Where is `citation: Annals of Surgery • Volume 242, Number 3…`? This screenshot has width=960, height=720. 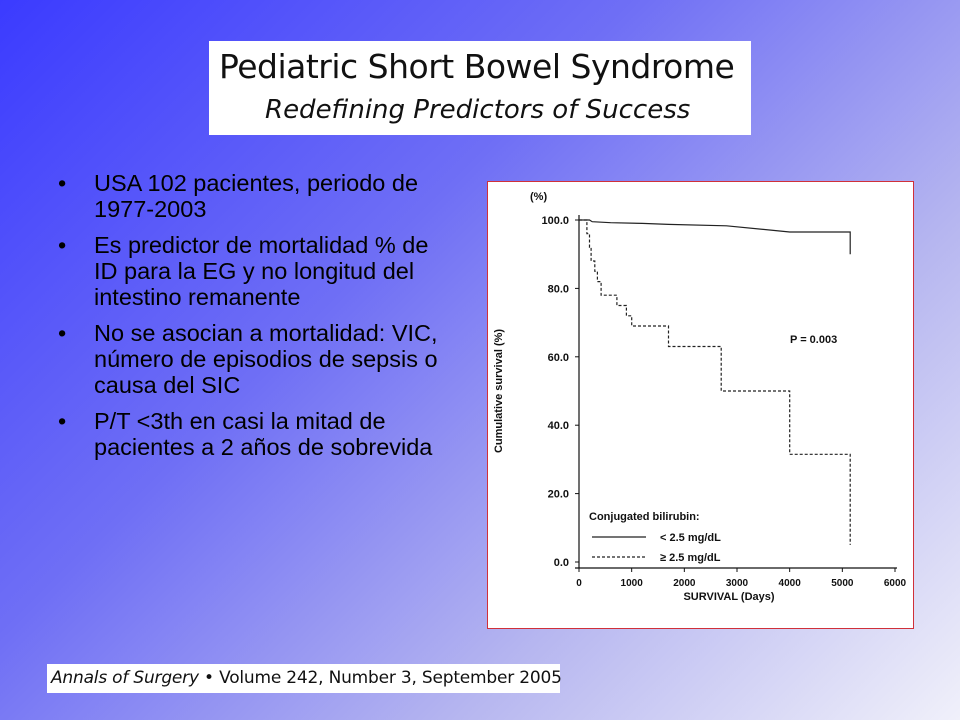 citation: Annals of Surgery • Volume 242, Number 3… is located at coordinates (304, 678).